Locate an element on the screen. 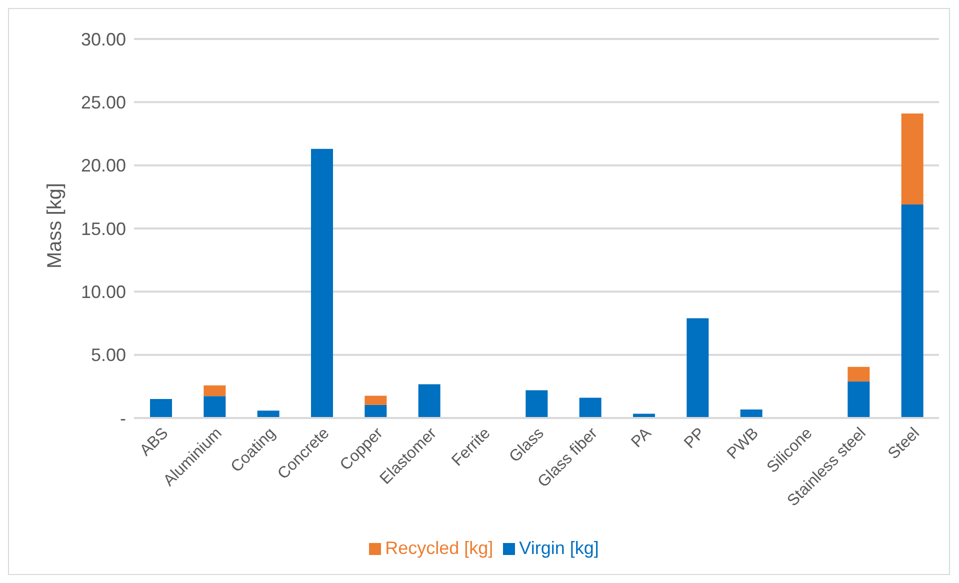  y-axis-title: Mass [kg] is located at coordinates (55, 225).